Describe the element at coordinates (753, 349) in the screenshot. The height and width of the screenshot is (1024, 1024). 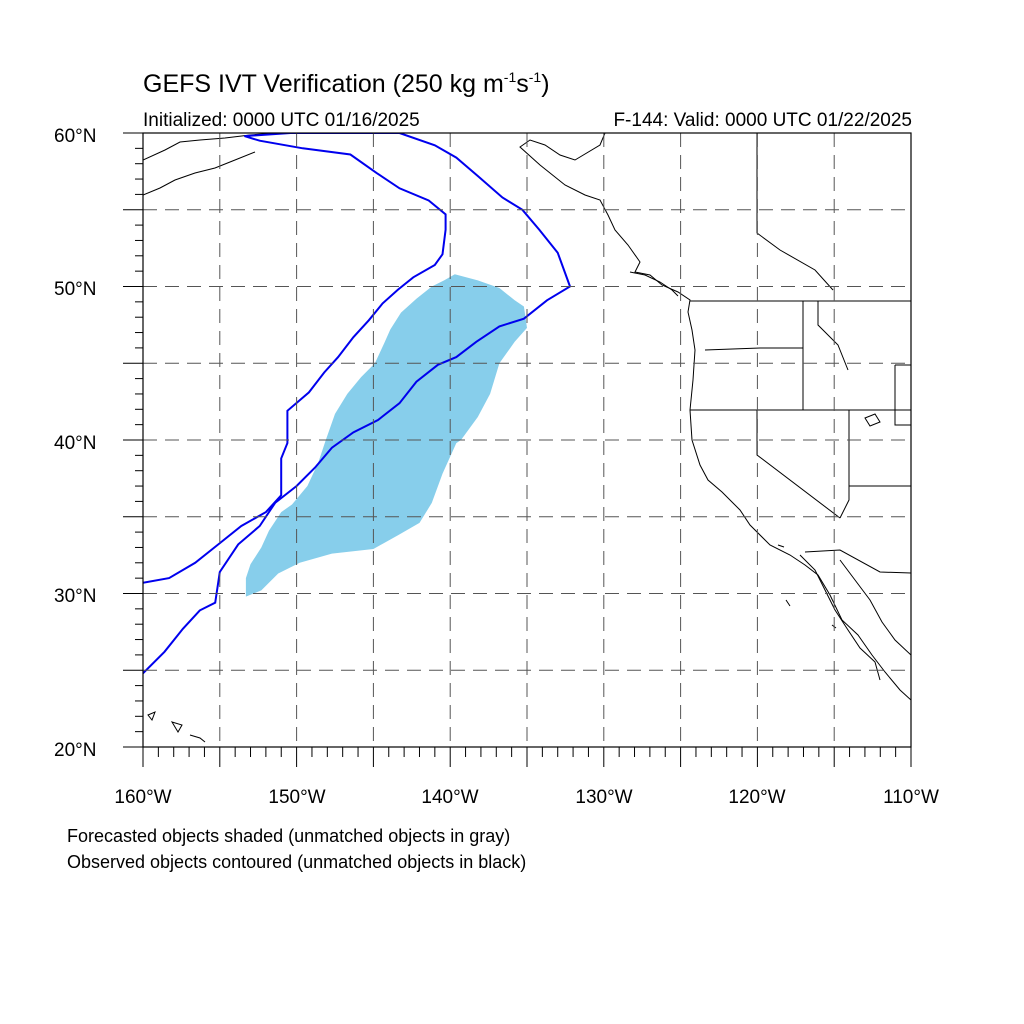
I see `washington-oregon-border` at that location.